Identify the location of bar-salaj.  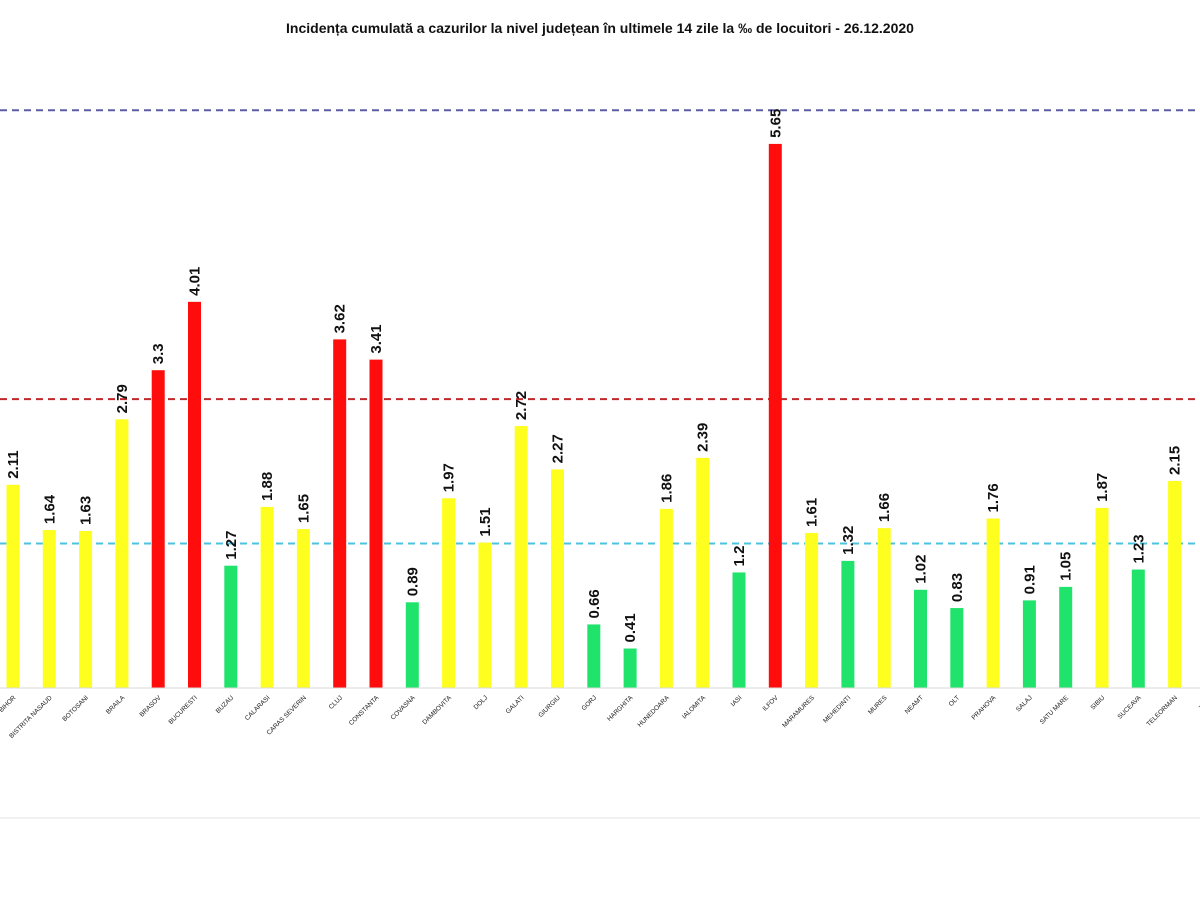
(1029, 644).